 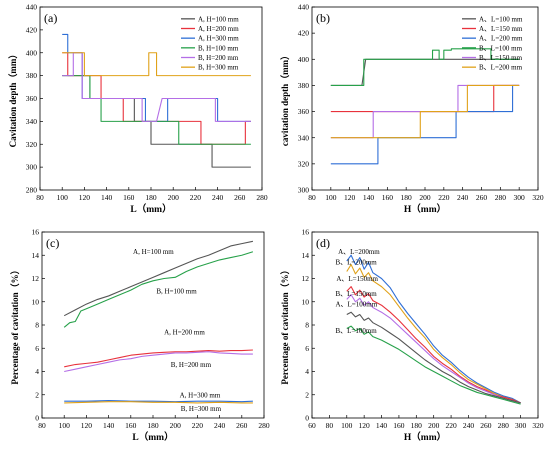 What do you see at coordinates (323, 243) in the screenshot?
I see `panel-label: (d)` at bounding box center [323, 243].